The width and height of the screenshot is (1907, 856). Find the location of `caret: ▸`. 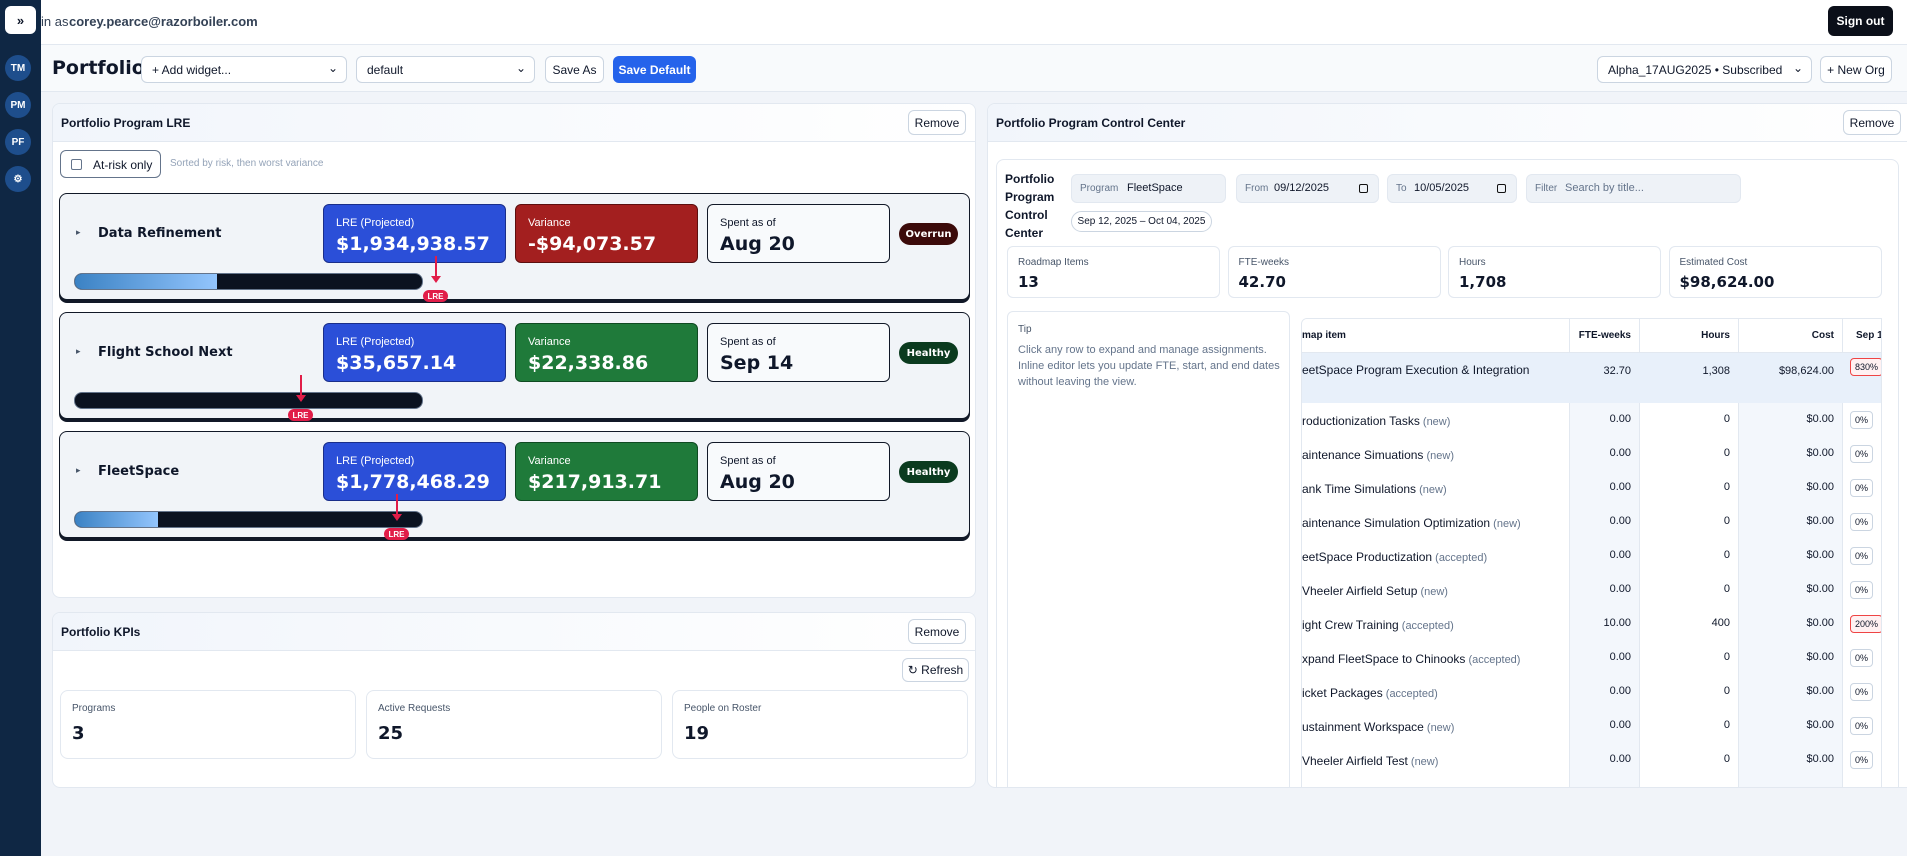

caret: ▸ is located at coordinates (78, 232).